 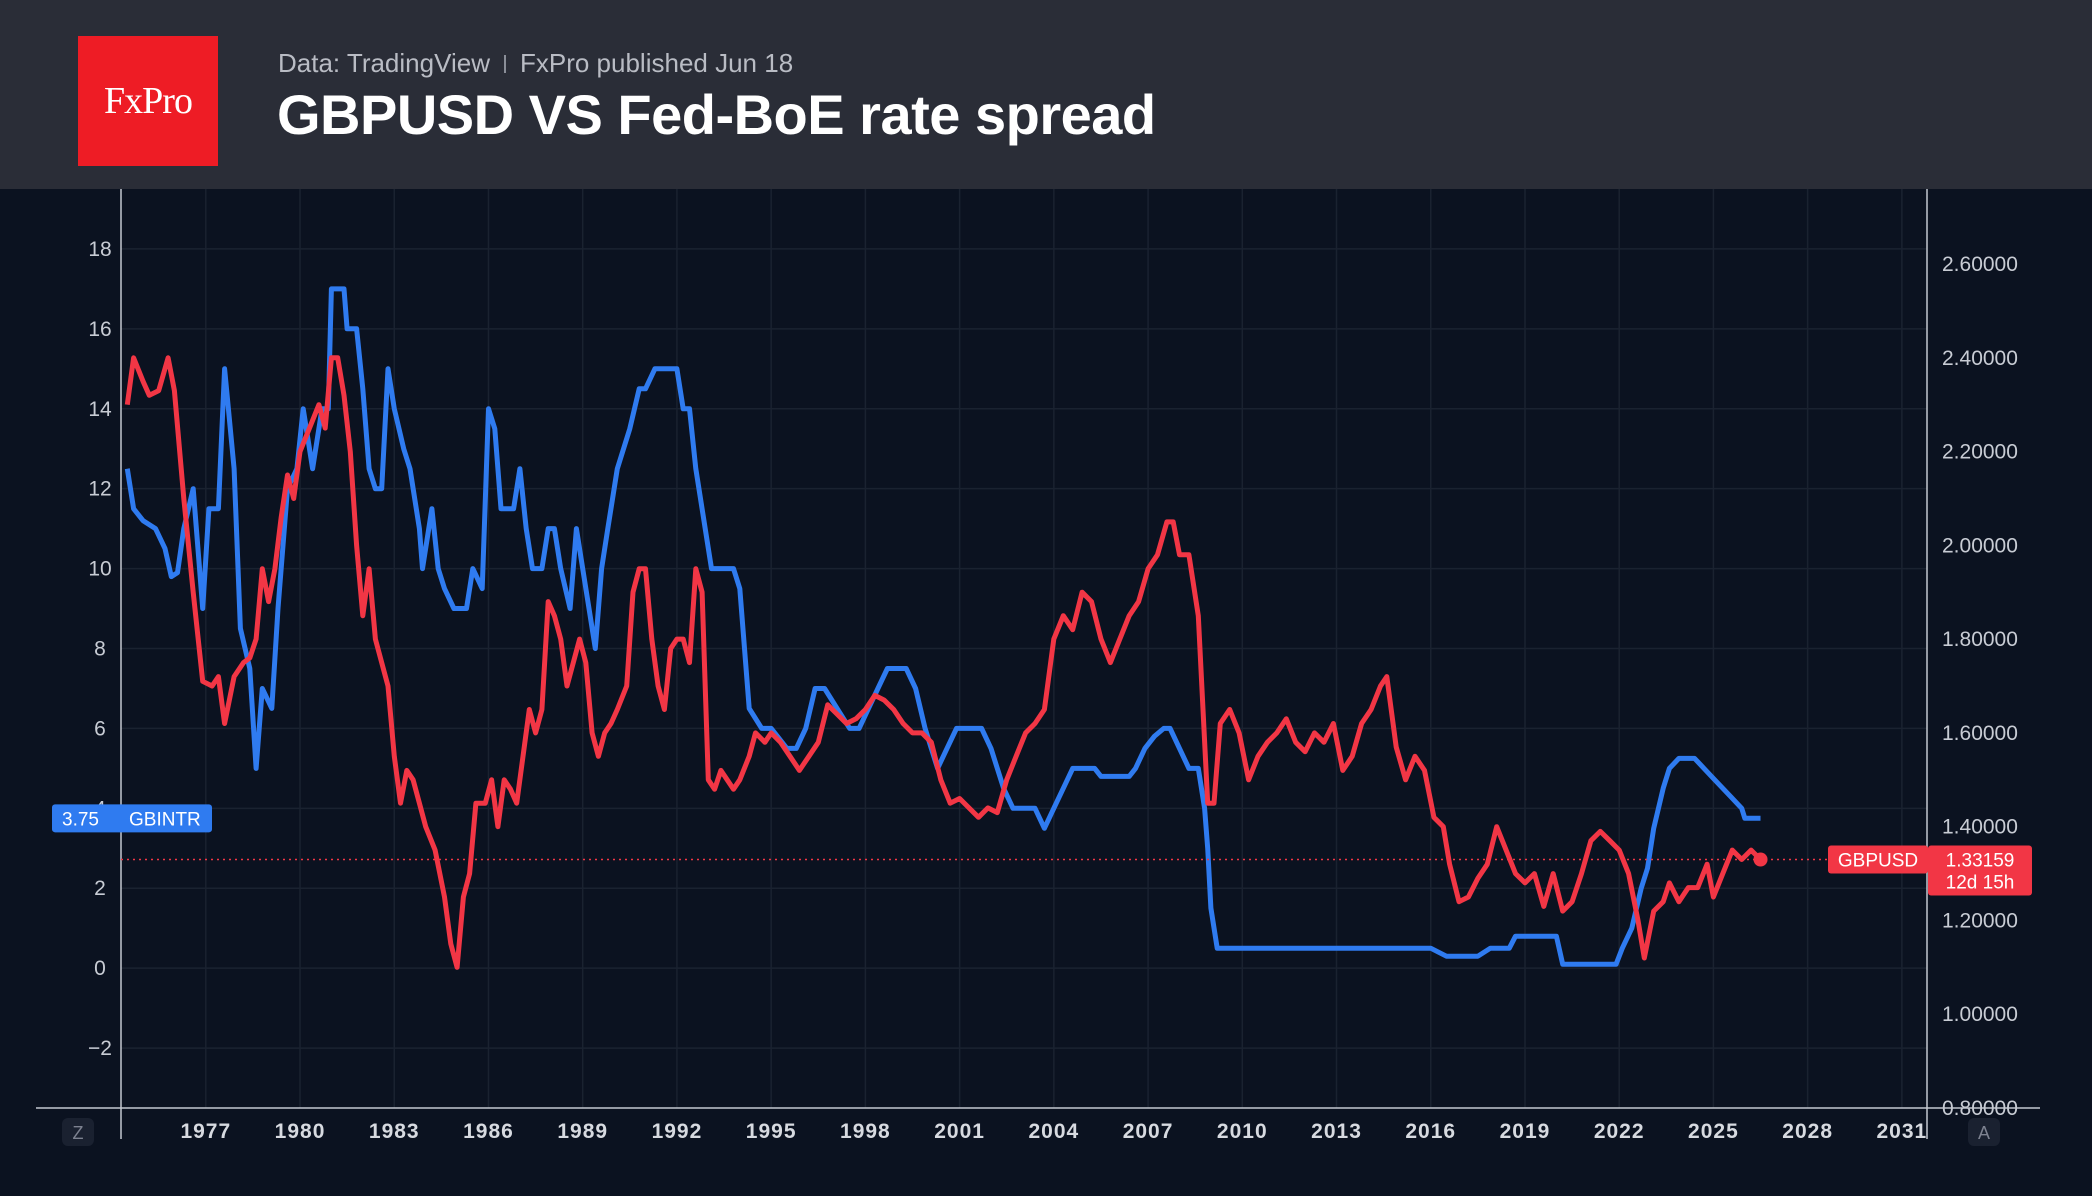 I want to click on left-tick-label: −2, so click(x=100, y=1048).